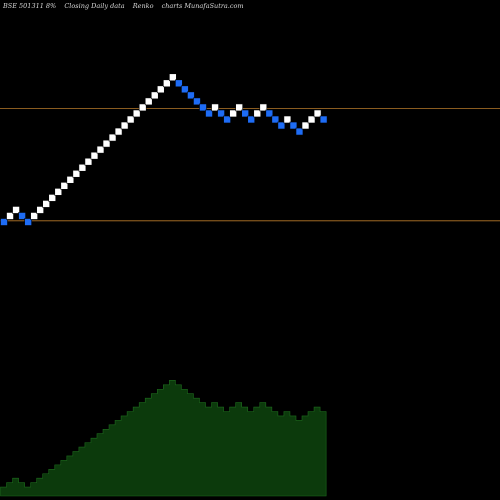 Image resolution: width=500 pixels, height=500 pixels. Describe the element at coordinates (143, 6) in the screenshot. I see `chart-kind-label: Renko` at that location.